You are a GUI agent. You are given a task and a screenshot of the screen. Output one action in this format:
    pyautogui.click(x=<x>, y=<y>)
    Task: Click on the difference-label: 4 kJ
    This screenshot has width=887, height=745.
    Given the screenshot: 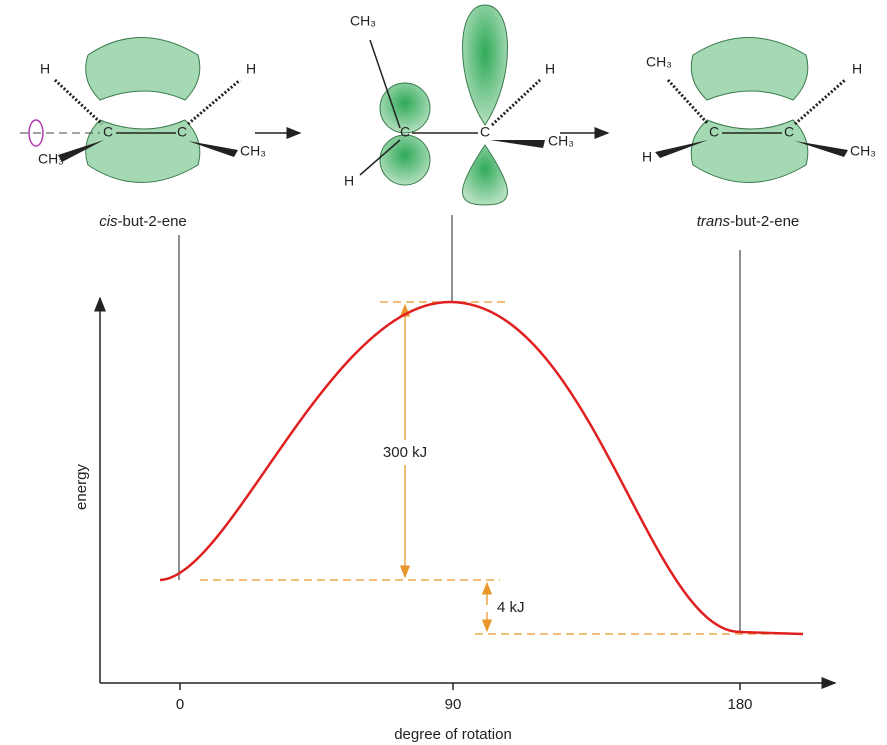 What is the action you would take?
    pyautogui.click(x=511, y=607)
    